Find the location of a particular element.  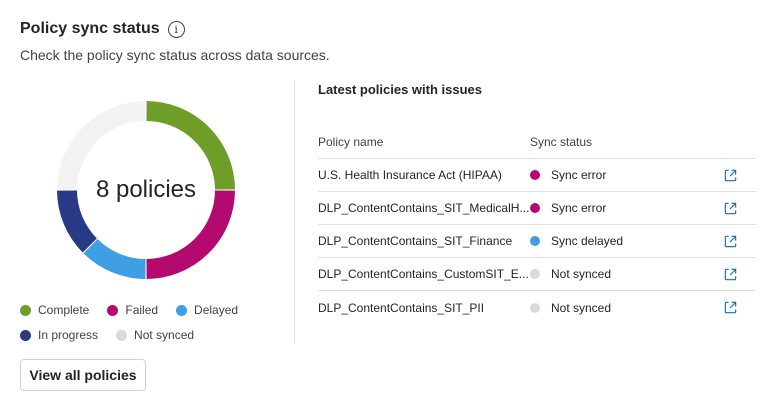

policy-donut-chart: 8 policies is located at coordinates (146, 190).